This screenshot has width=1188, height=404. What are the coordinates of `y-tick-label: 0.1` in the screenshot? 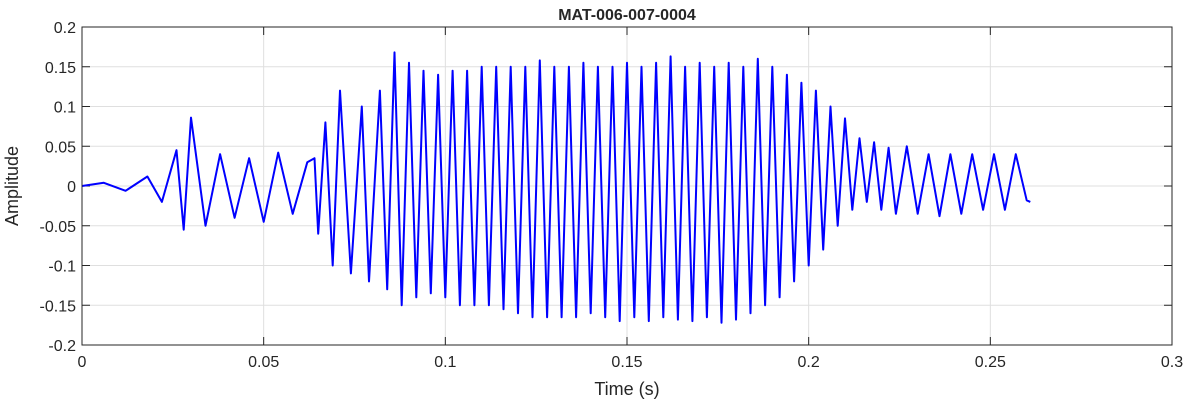 It's located at (65, 108).